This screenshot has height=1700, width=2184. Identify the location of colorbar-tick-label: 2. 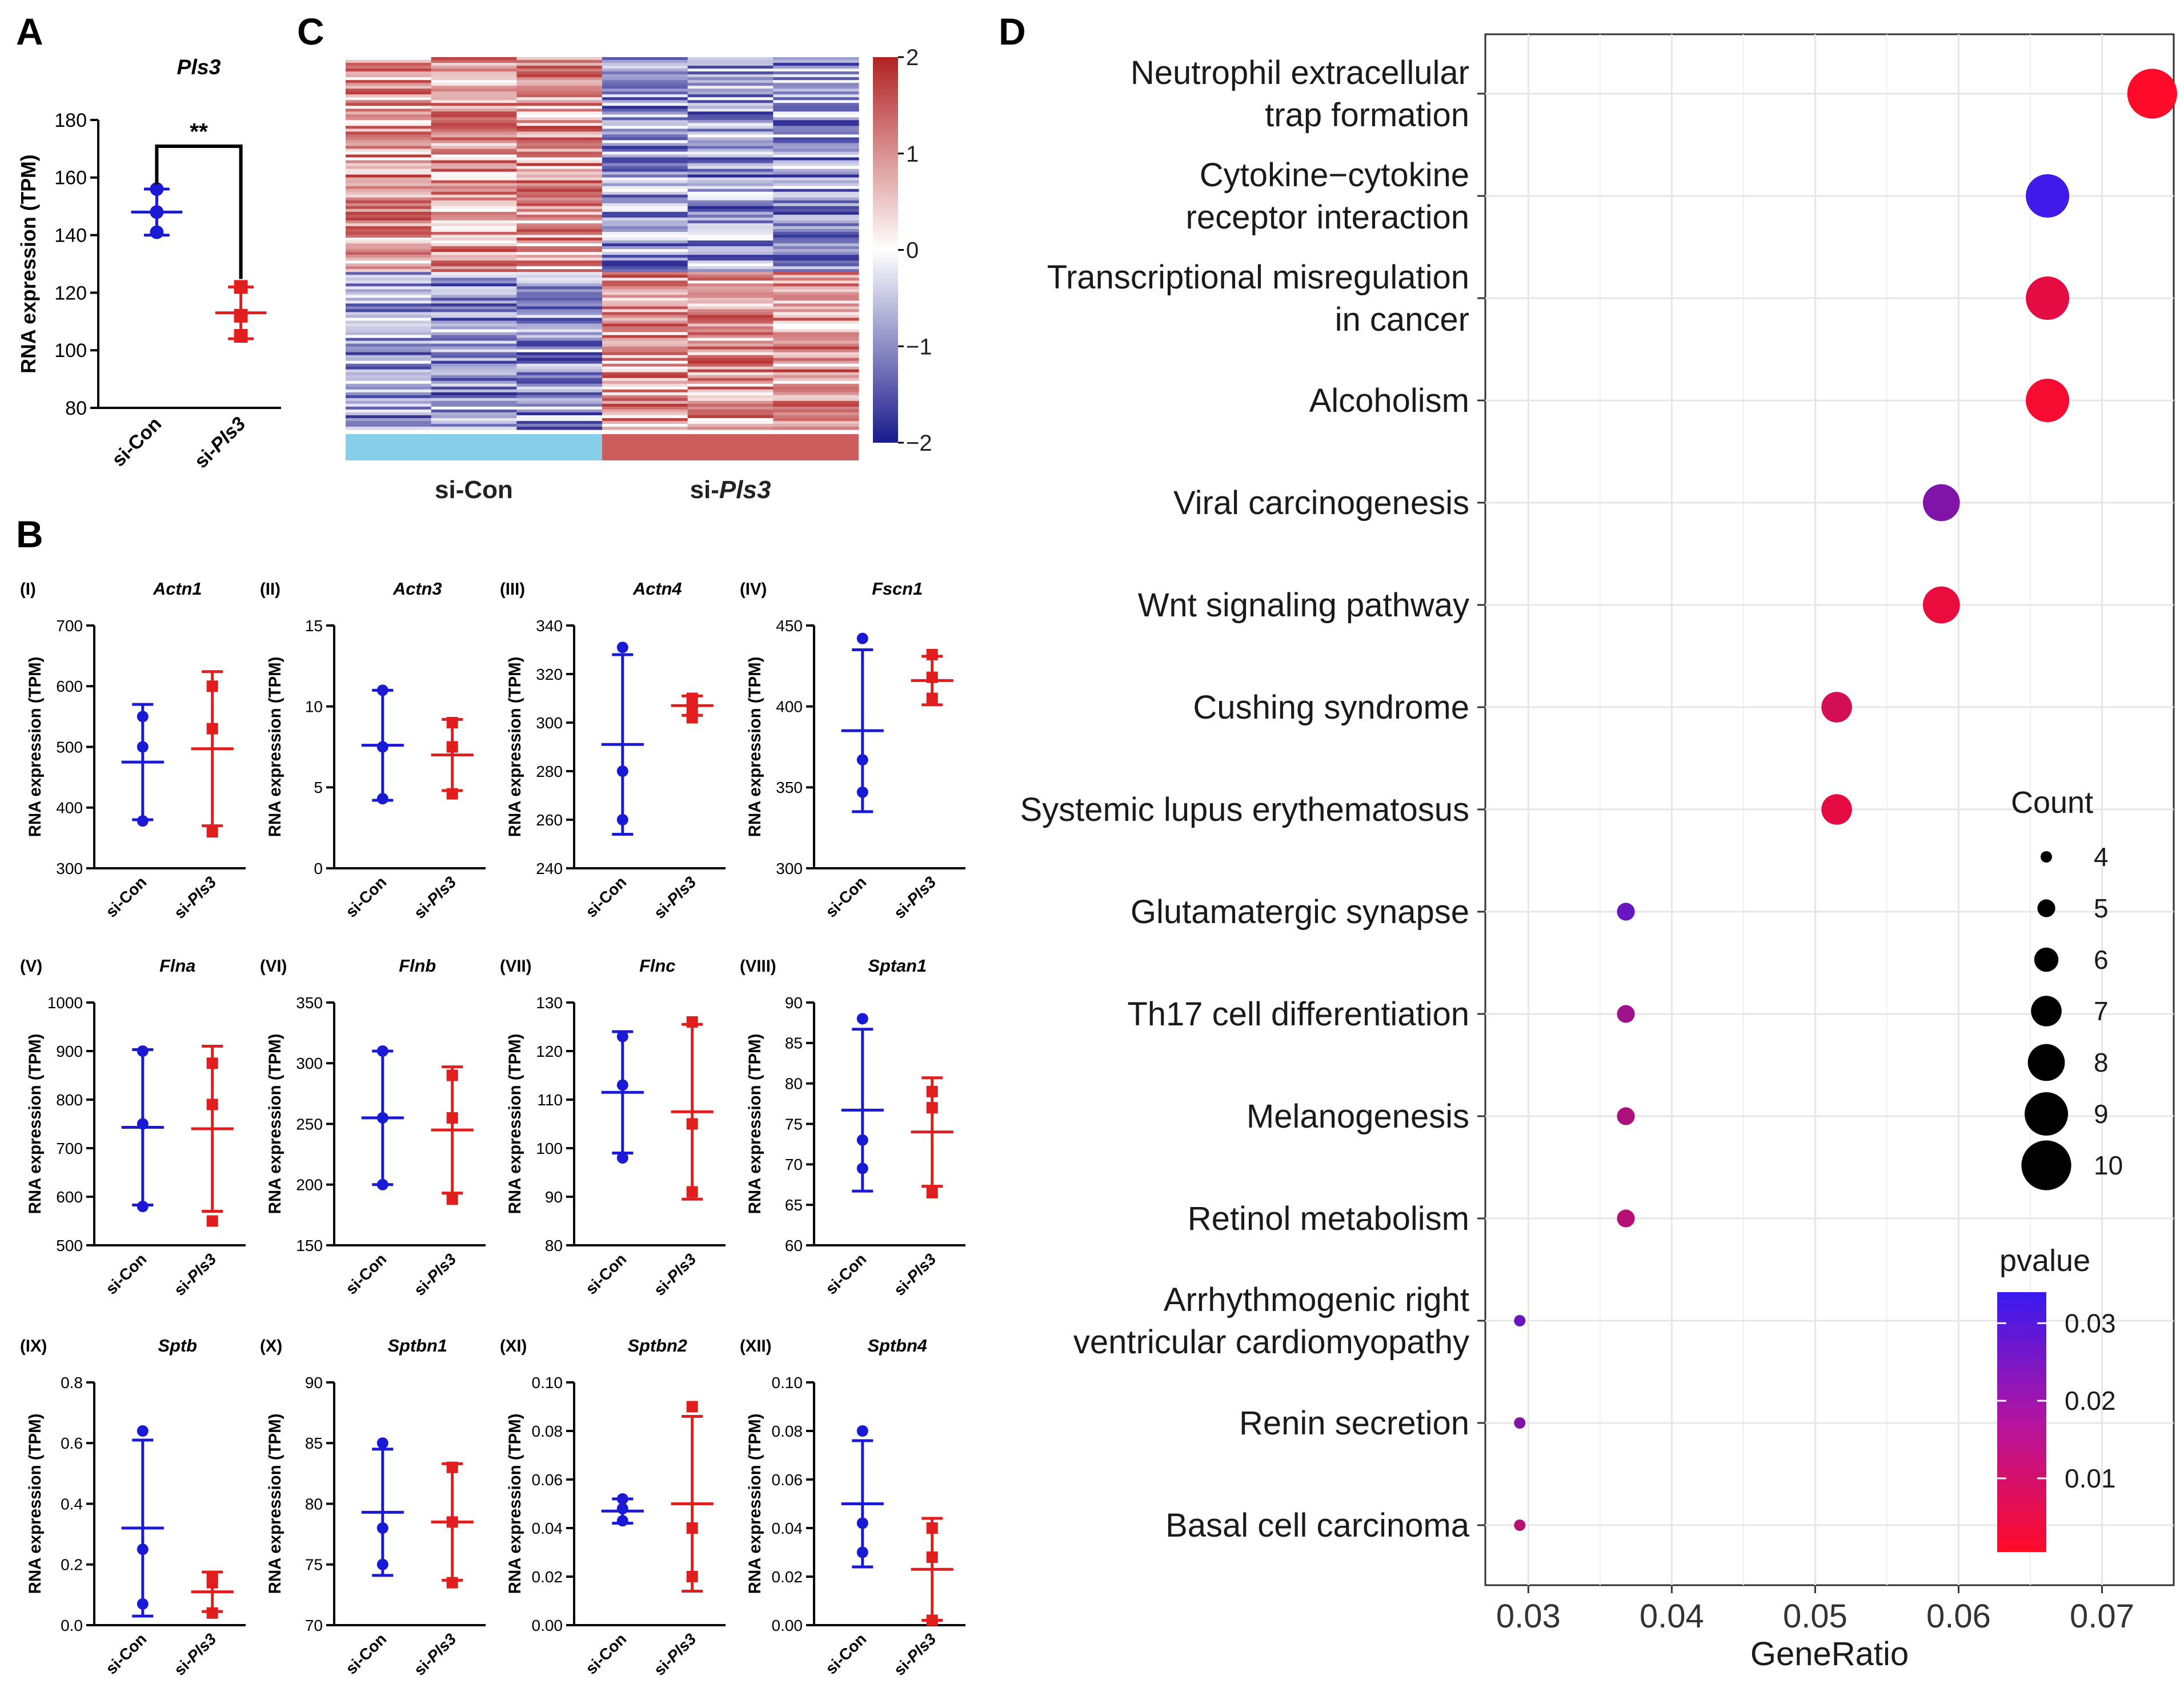
(912, 57).